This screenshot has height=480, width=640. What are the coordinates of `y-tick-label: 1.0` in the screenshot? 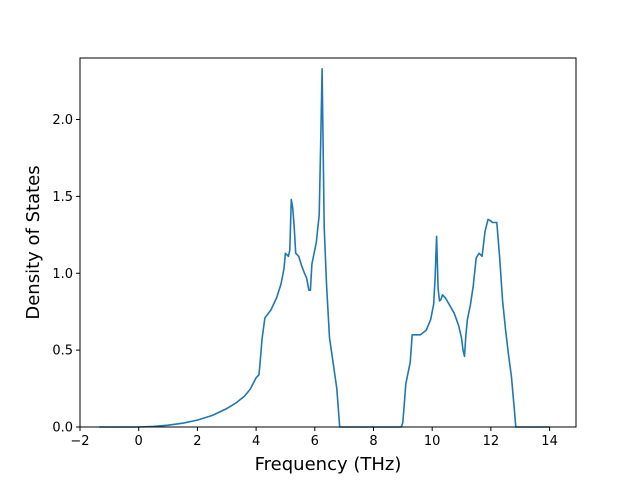 It's located at (62, 274).